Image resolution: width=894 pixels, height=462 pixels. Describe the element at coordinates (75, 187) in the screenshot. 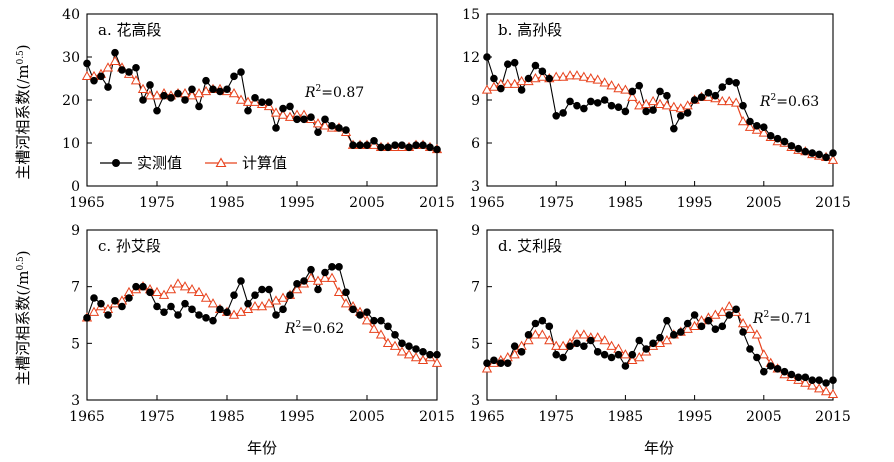

I see `y-tick-label: 0` at that location.